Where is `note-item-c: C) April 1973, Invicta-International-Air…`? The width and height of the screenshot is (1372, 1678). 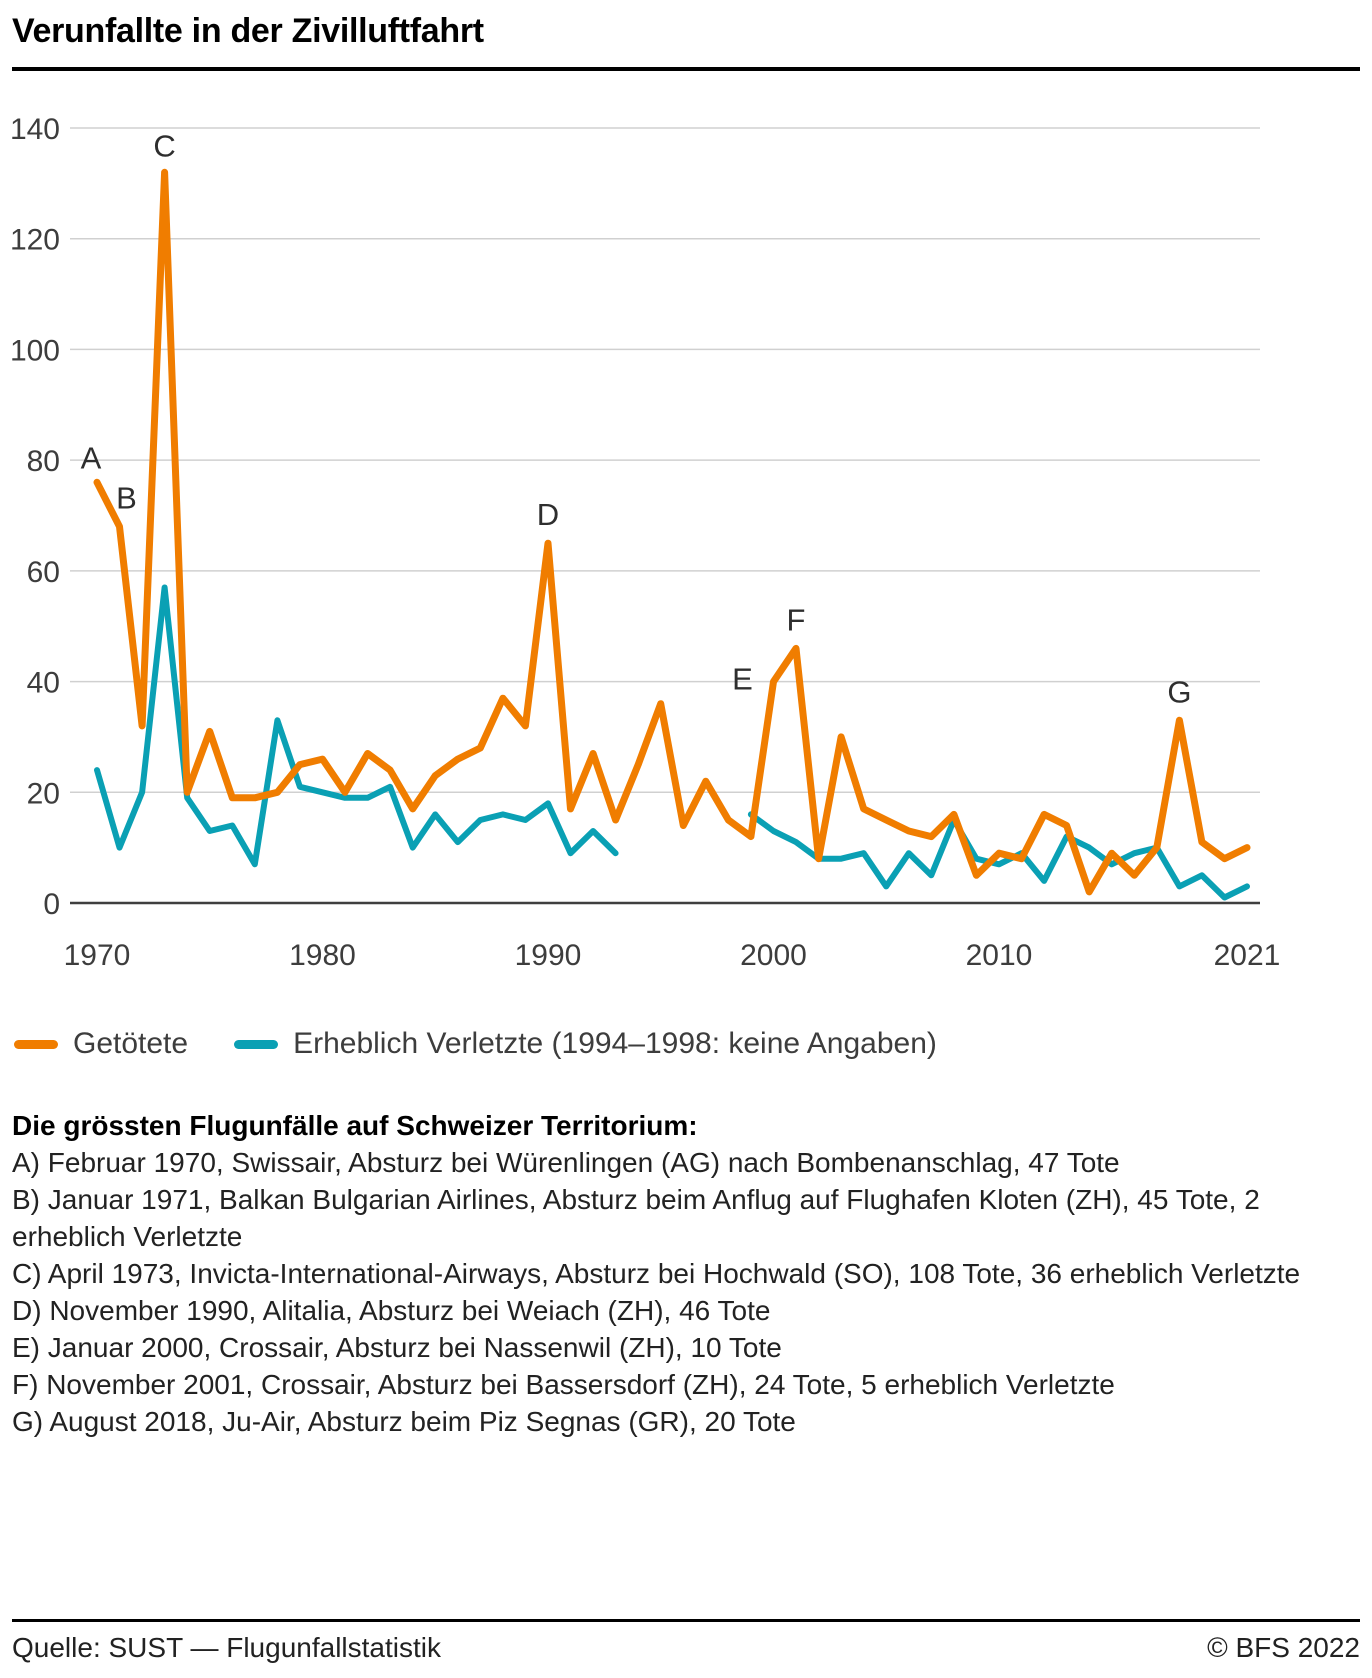 note-item-c: C) April 1973, Invicta-International-Air… is located at coordinates (656, 1273).